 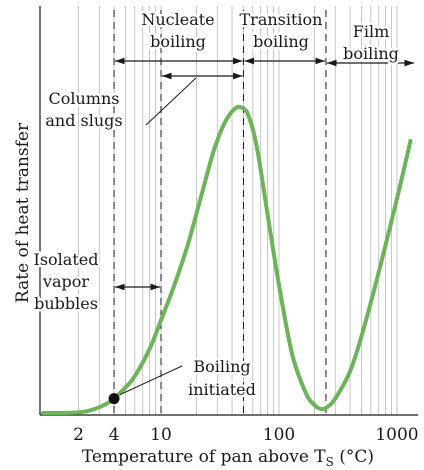 What do you see at coordinates (371, 53) in the screenshot?
I see `region-label-film: boiling` at bounding box center [371, 53].